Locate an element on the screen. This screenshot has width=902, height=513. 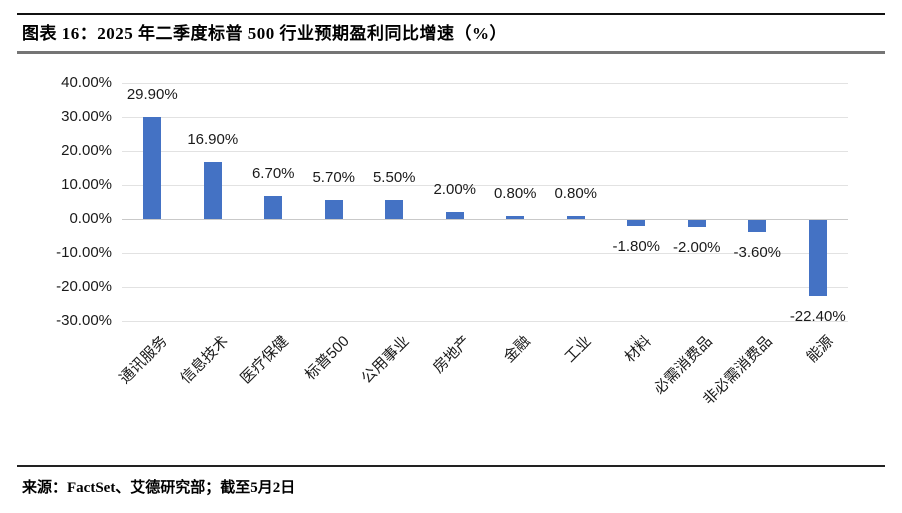
top-rule is located at coordinates (451, 14).